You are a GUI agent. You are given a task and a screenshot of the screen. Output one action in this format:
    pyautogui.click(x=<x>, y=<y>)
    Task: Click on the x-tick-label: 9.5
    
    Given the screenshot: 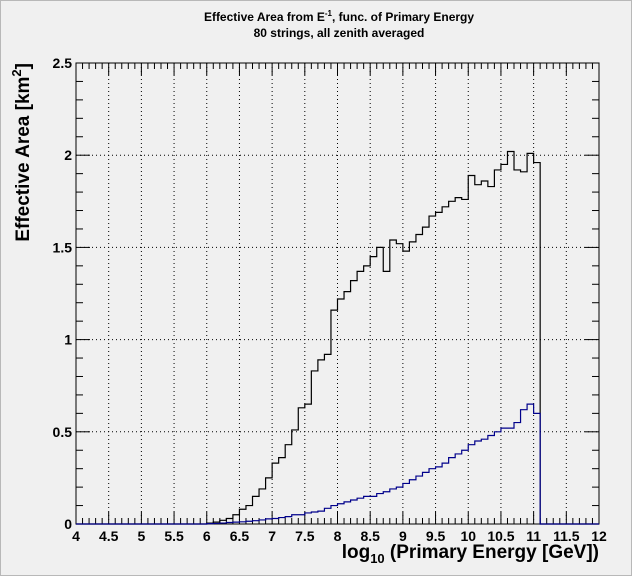 What is the action you would take?
    pyautogui.click(x=436, y=536)
    